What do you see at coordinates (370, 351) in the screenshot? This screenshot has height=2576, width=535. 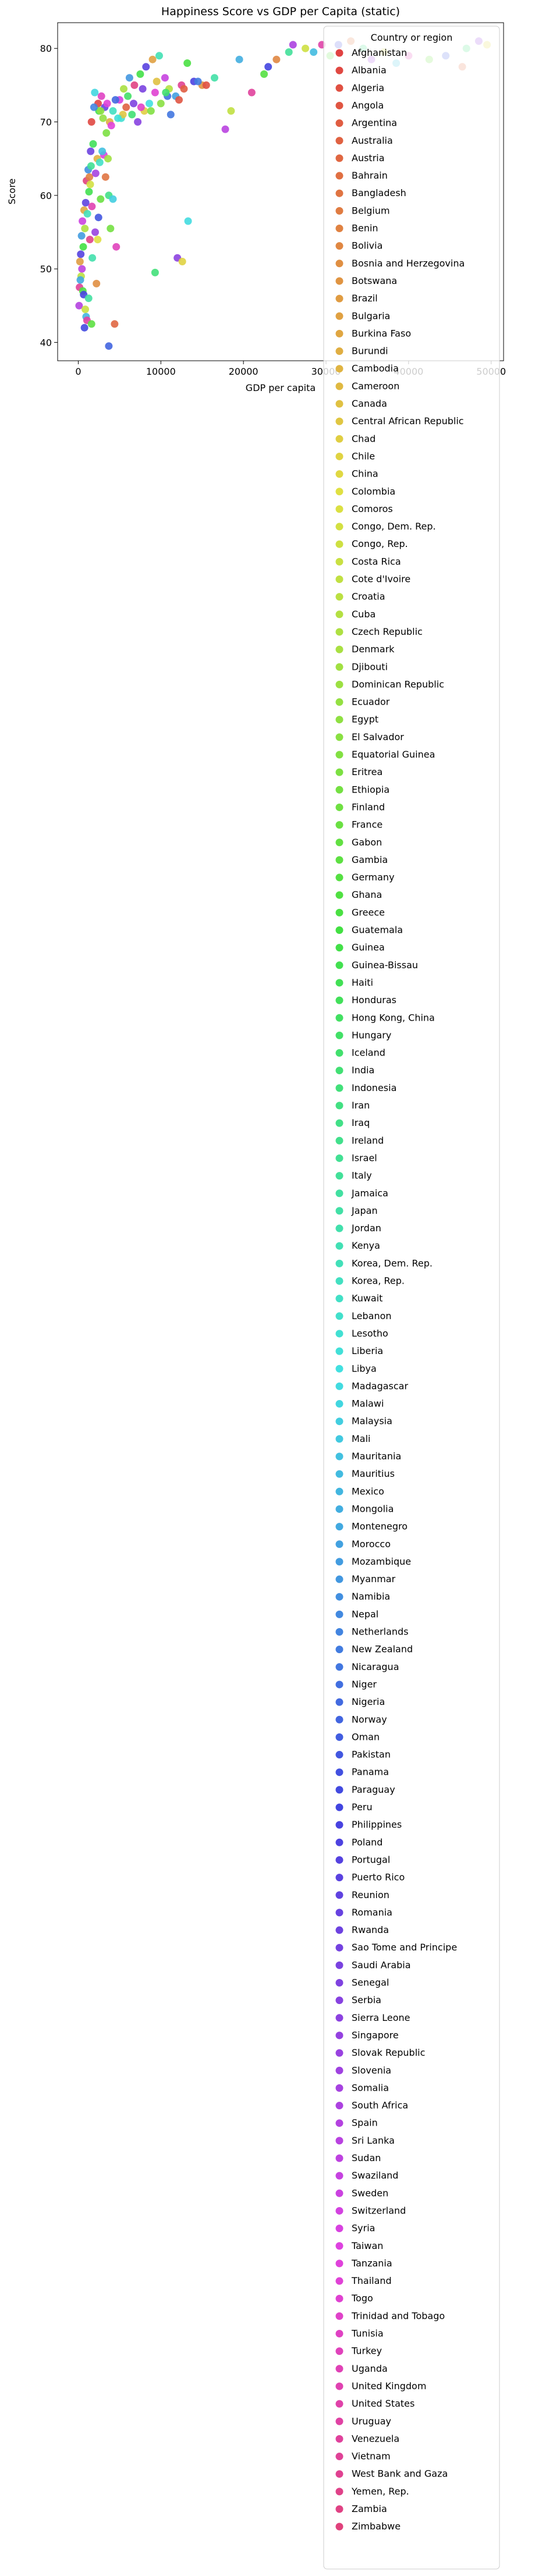 I see `legend-label: Burundi` at bounding box center [370, 351].